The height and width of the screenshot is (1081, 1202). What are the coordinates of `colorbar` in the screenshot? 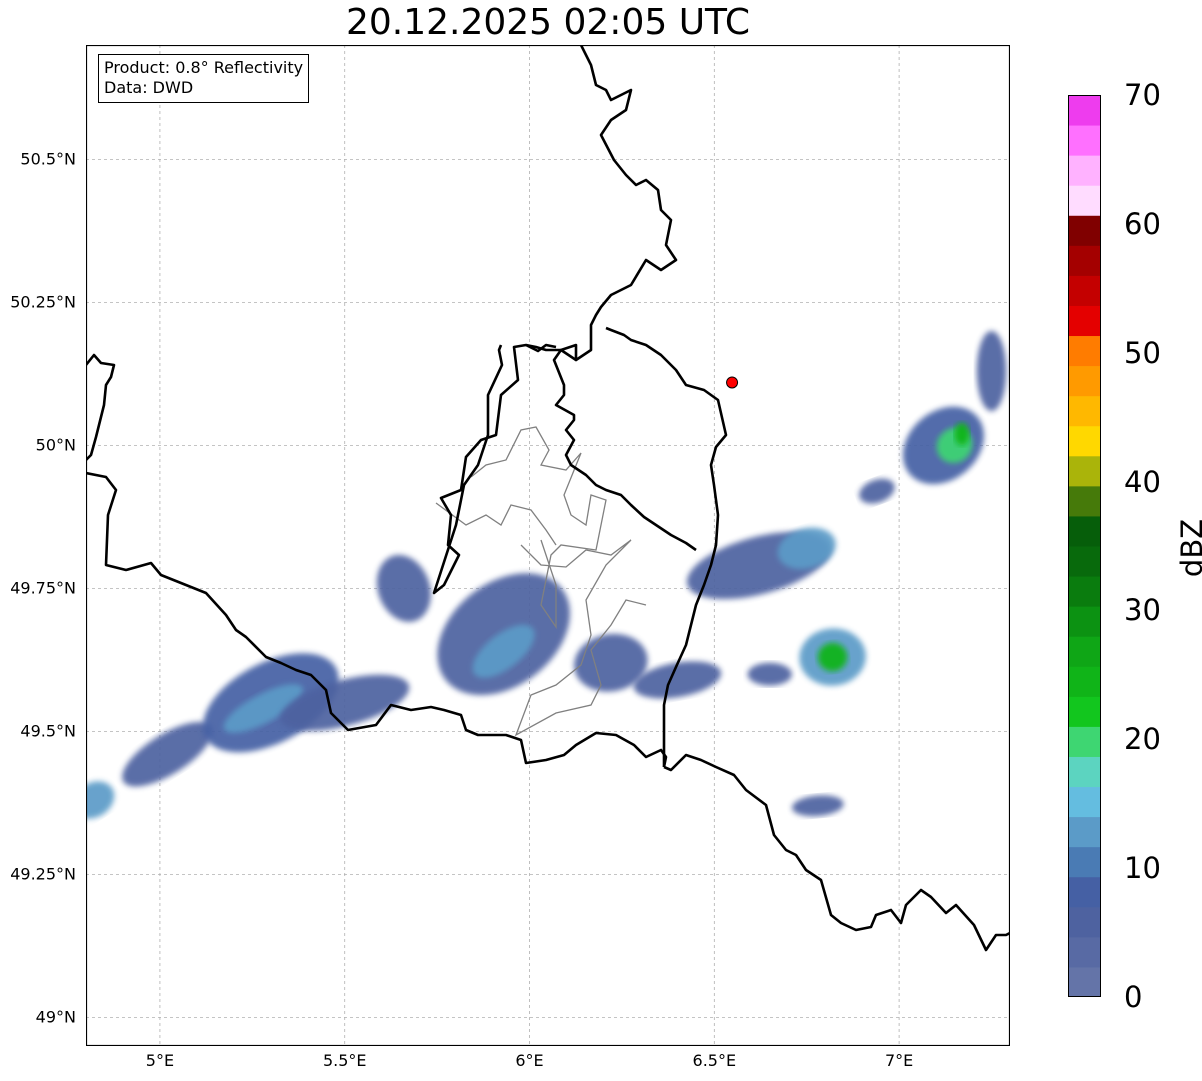 It's located at (1084, 546).